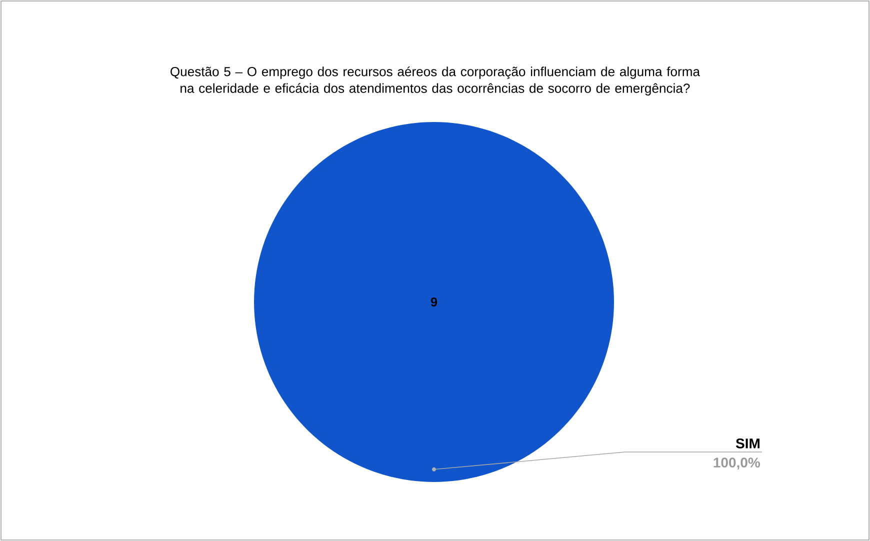  Describe the element at coordinates (435, 81) in the screenshot. I see `chart-title: Questão 5 – O emprego dos recursos aéreos da corporação influenciam de alguma forma na celeridade e eficácia dos atendimentos das ocorrências de socorro de emergência?` at that location.